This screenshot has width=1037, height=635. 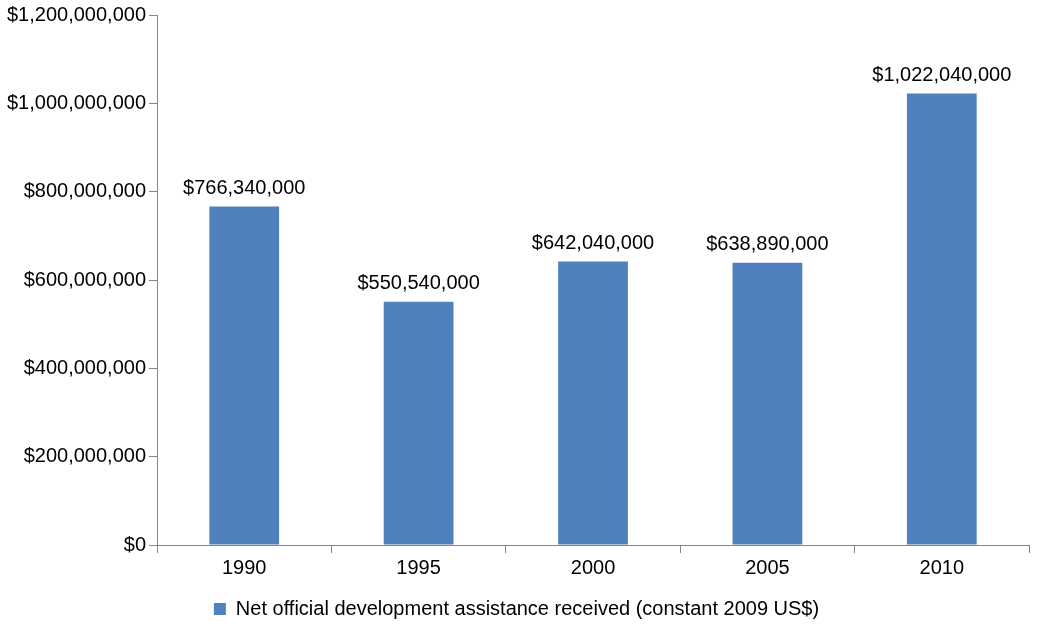 What do you see at coordinates (244, 187) in the screenshot?
I see `data-label: $766,340,000` at bounding box center [244, 187].